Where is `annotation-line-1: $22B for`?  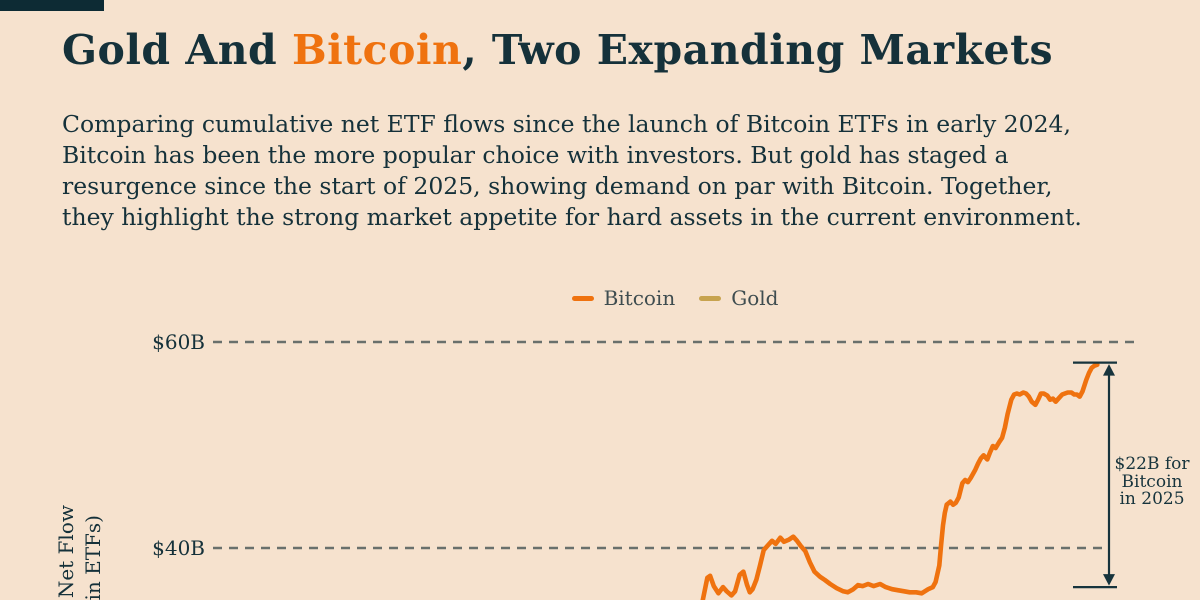
annotation-line-1: $22B for is located at coordinates (1152, 464).